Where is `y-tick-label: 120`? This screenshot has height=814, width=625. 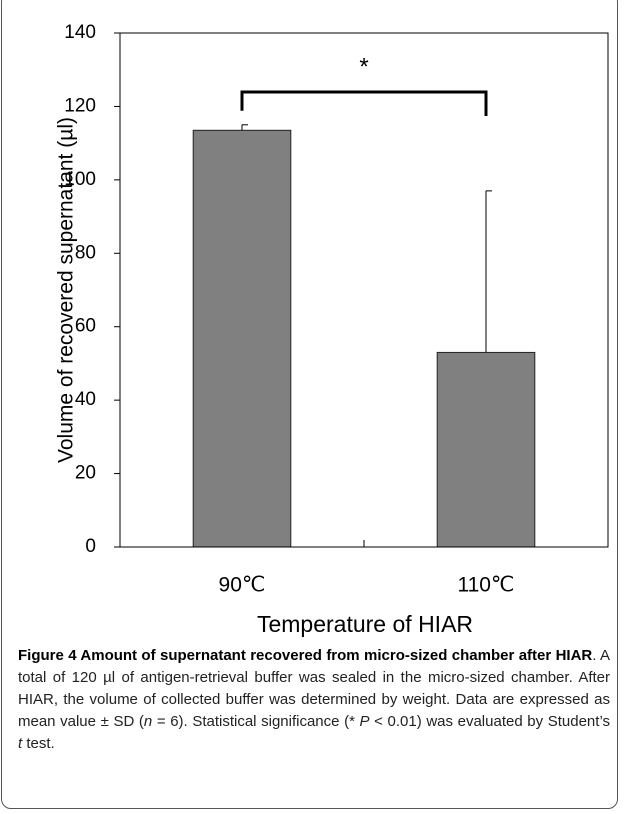
y-tick-label: 120 is located at coordinates (80, 105).